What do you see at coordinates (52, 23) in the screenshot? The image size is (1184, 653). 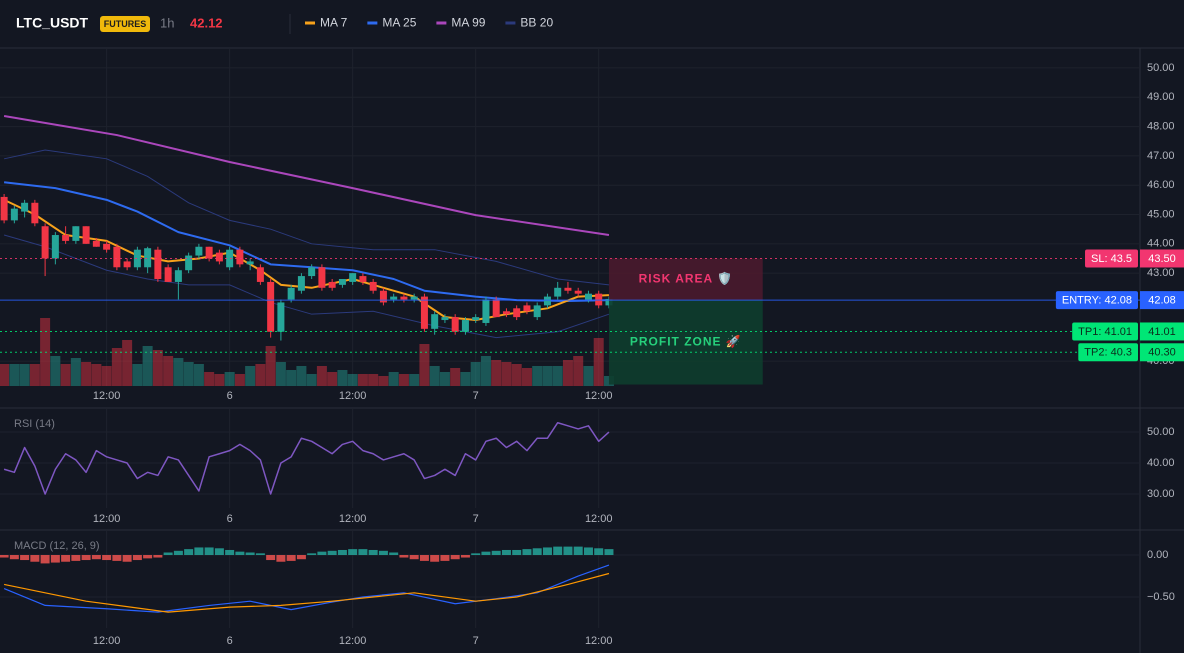 I see `symbol: LTC_USDT` at bounding box center [52, 23].